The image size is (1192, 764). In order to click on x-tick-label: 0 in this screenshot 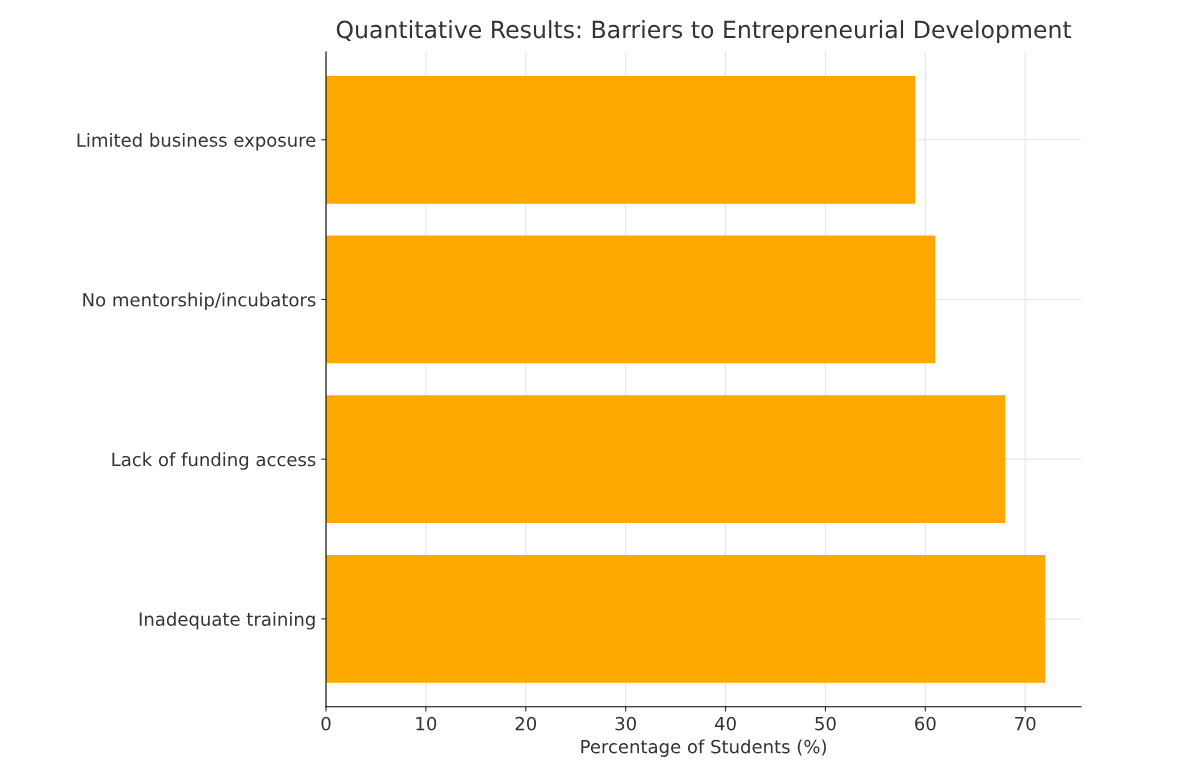, I will do `click(326, 723)`.